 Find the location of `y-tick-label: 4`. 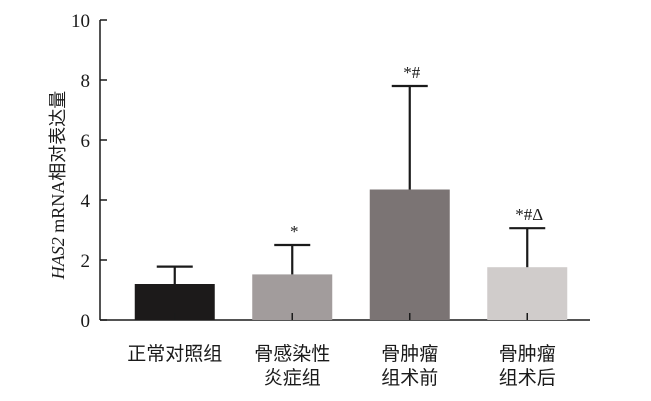

y-tick-label: 4 is located at coordinates (86, 201).